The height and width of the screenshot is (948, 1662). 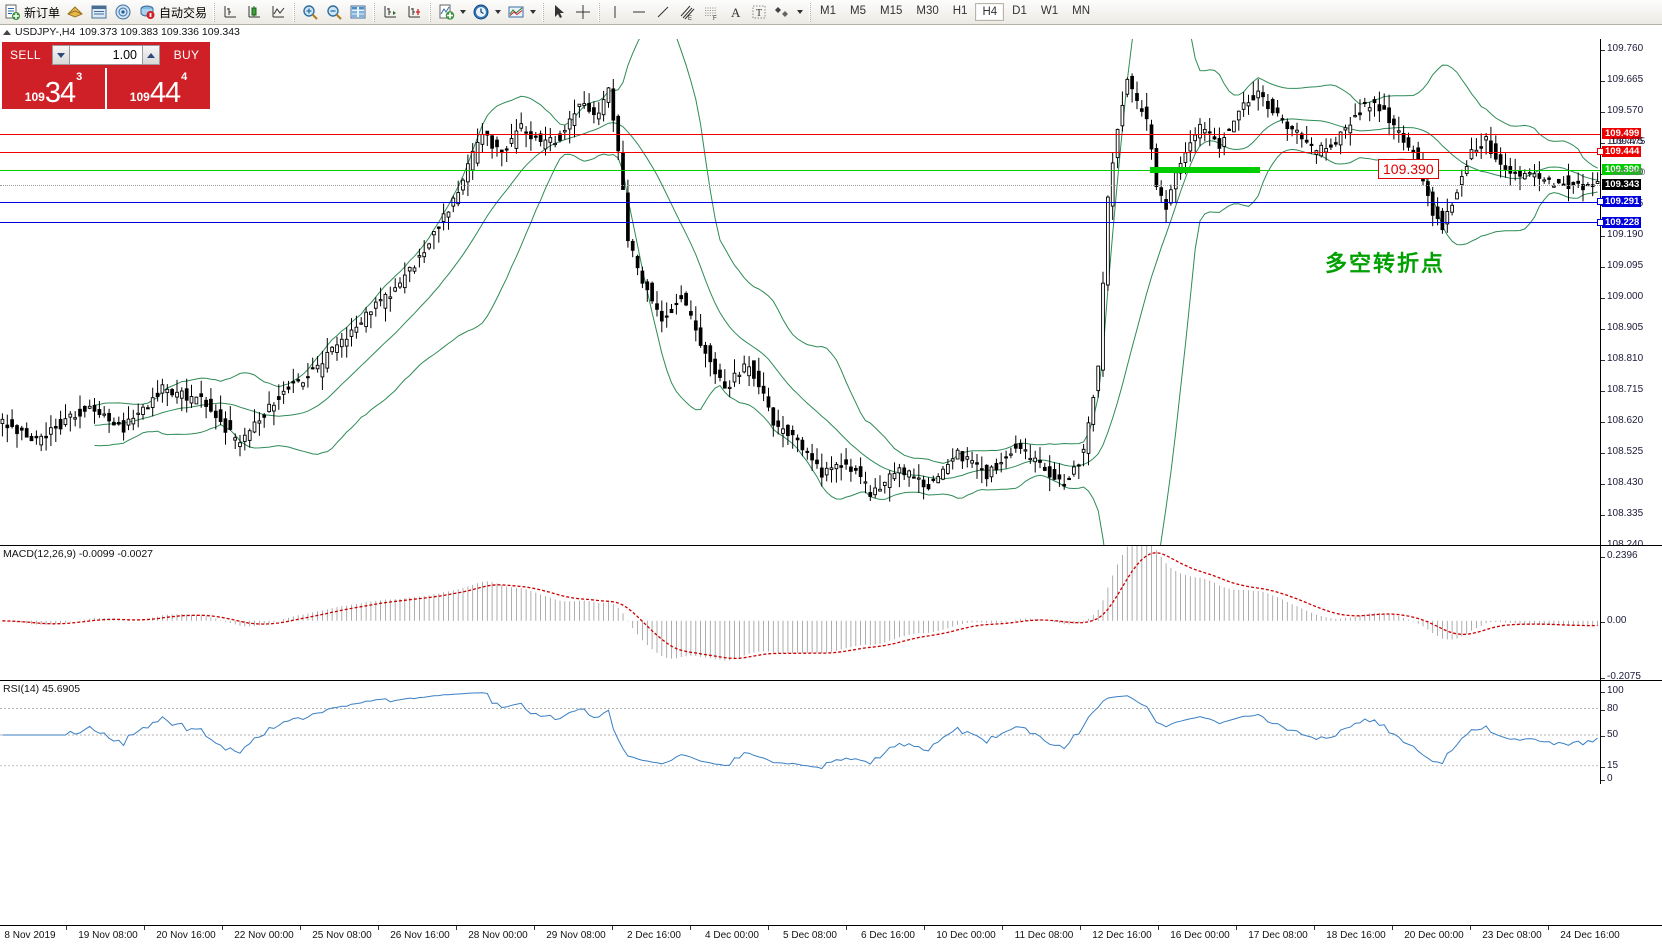 What do you see at coordinates (79, 77) in the screenshot?
I see `sell-price-fraction: 3` at bounding box center [79, 77].